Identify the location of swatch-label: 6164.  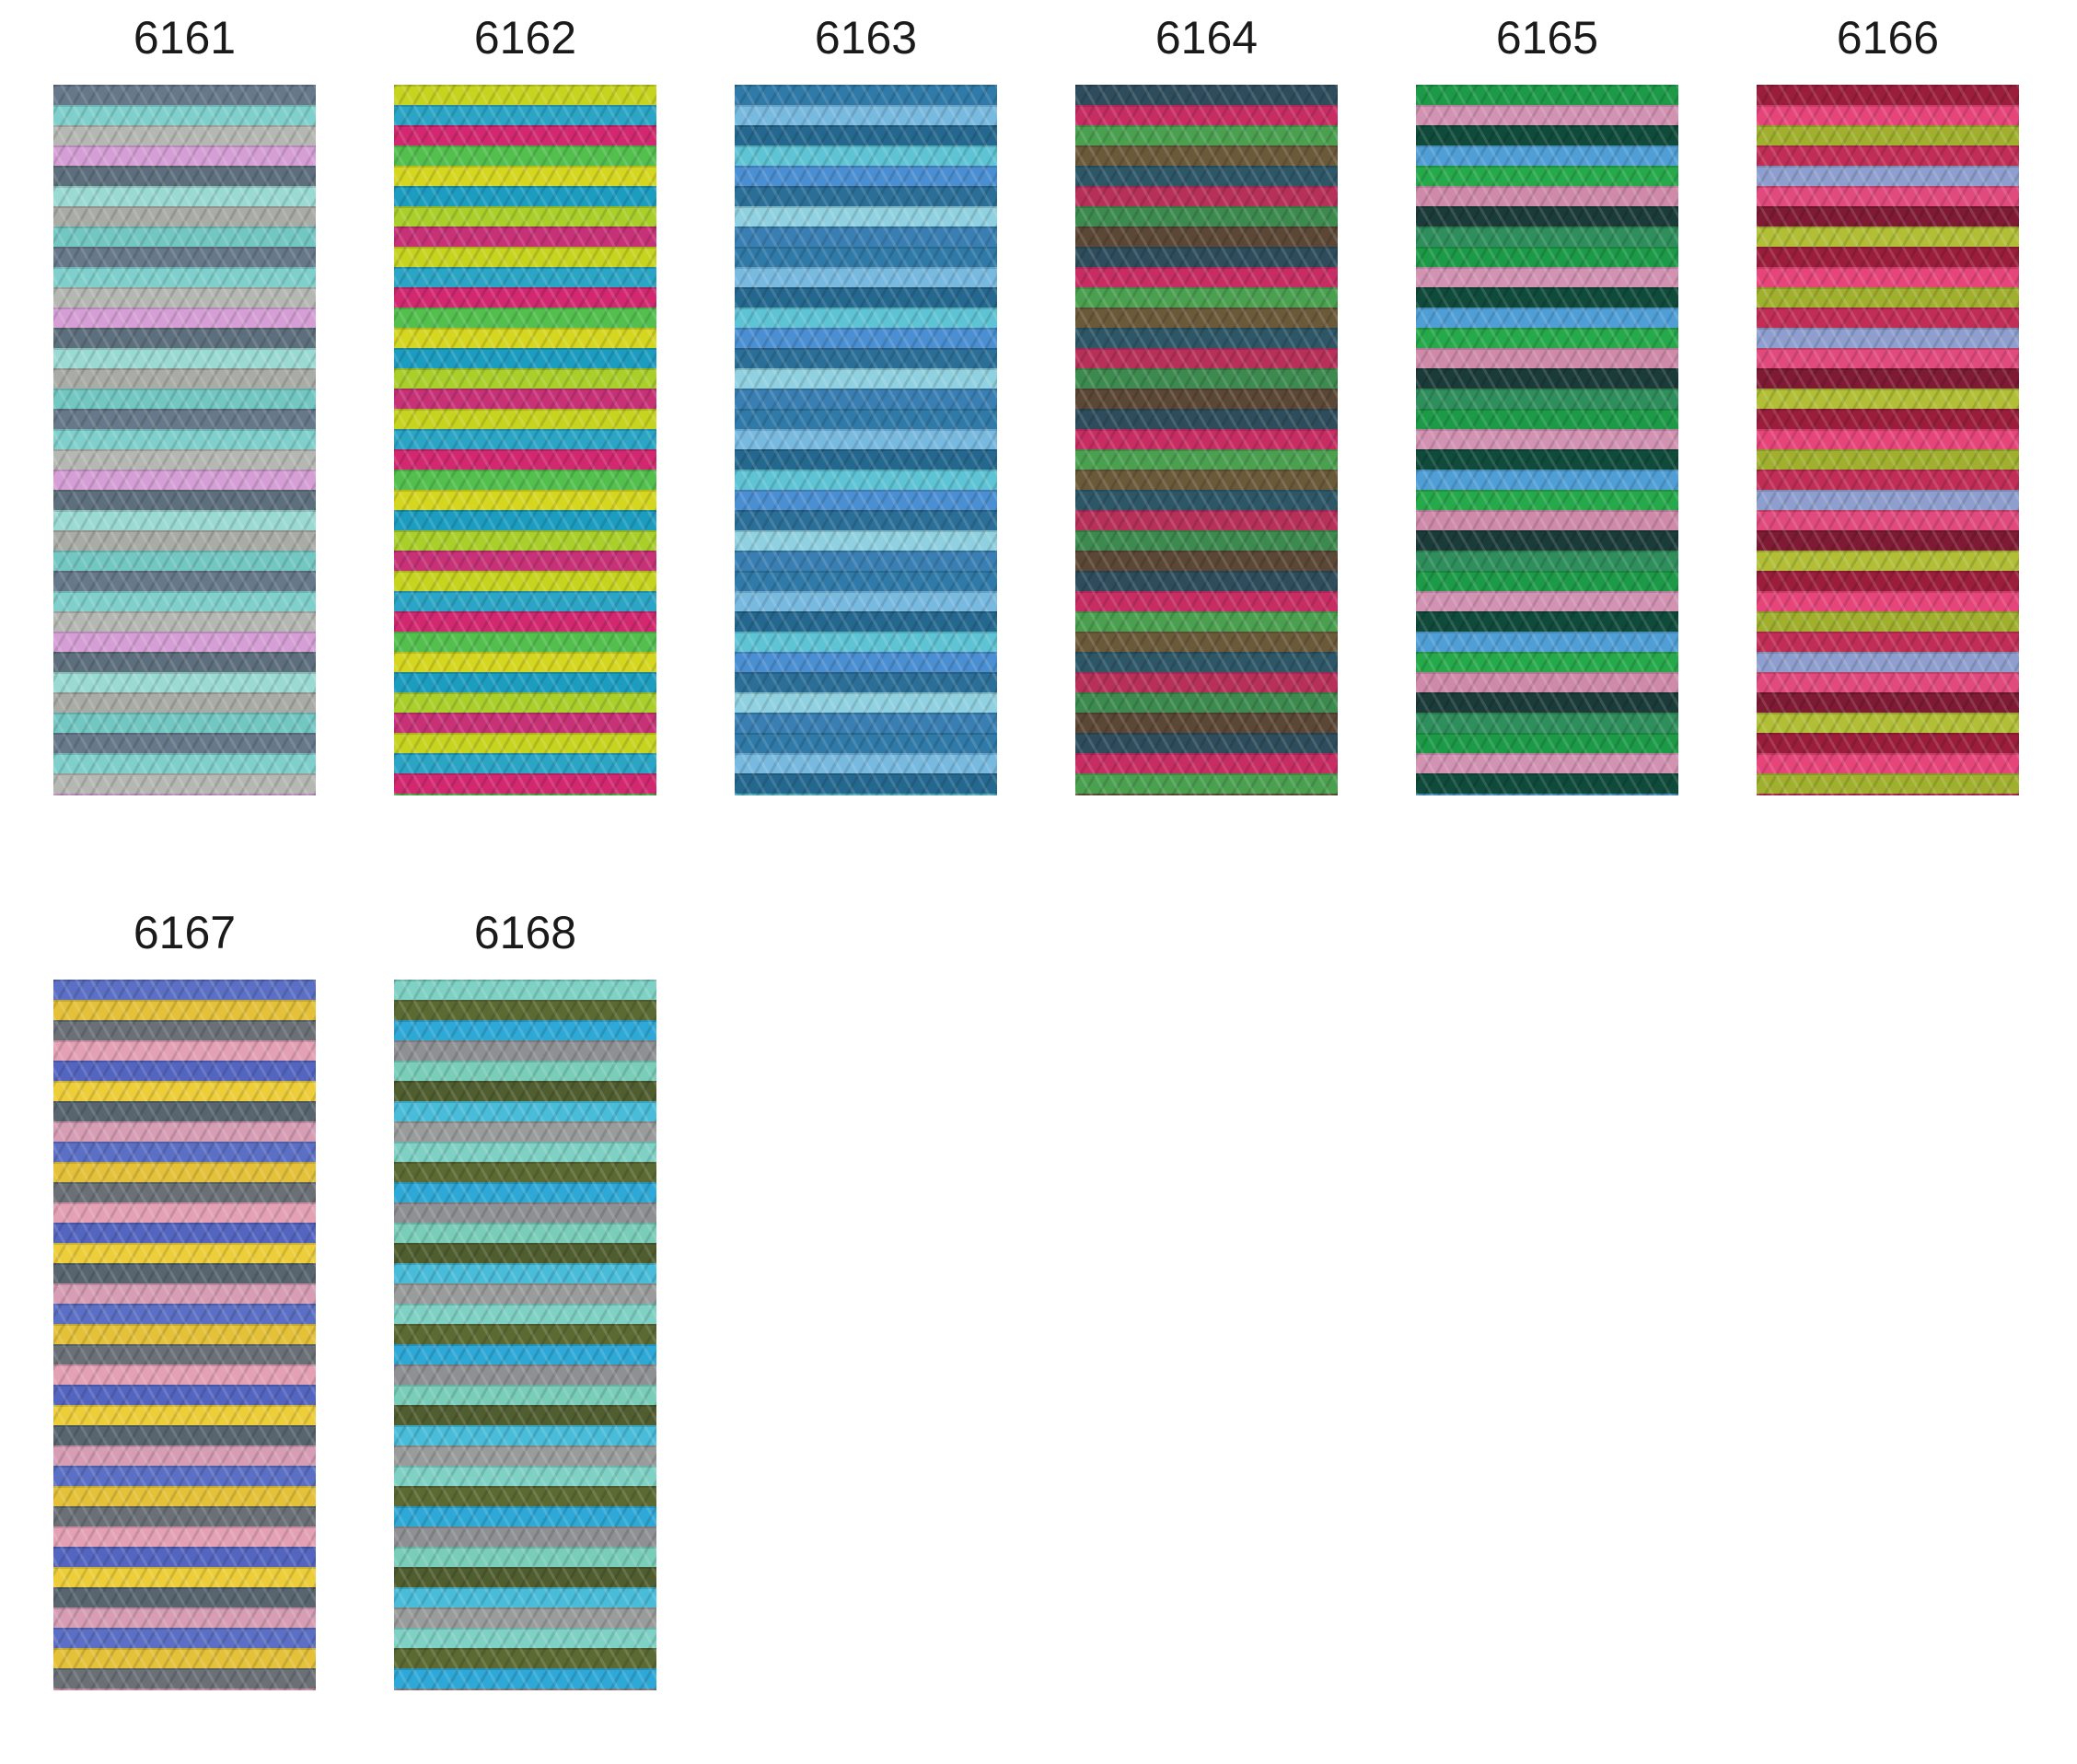
(1207, 38).